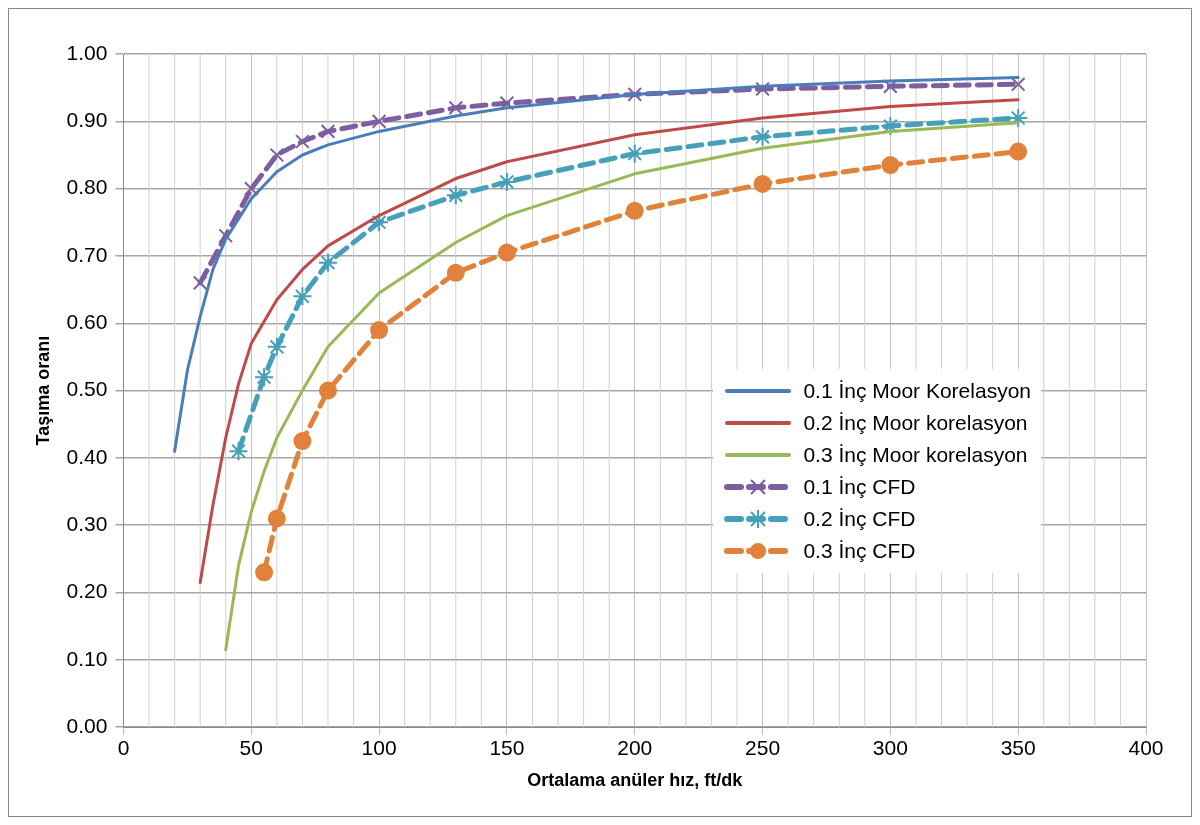 The height and width of the screenshot is (825, 1200). Describe the element at coordinates (1146, 748) in the screenshot. I see `x-tick-label: 400` at that location.